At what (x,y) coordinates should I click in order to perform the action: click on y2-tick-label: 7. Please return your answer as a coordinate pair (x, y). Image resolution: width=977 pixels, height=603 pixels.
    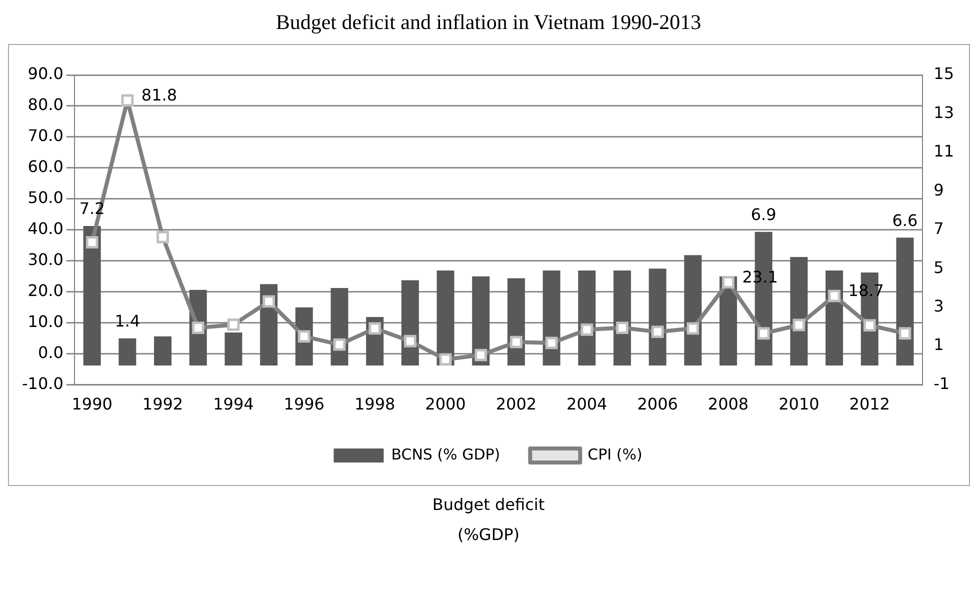
    Looking at the image, I should click on (939, 228).